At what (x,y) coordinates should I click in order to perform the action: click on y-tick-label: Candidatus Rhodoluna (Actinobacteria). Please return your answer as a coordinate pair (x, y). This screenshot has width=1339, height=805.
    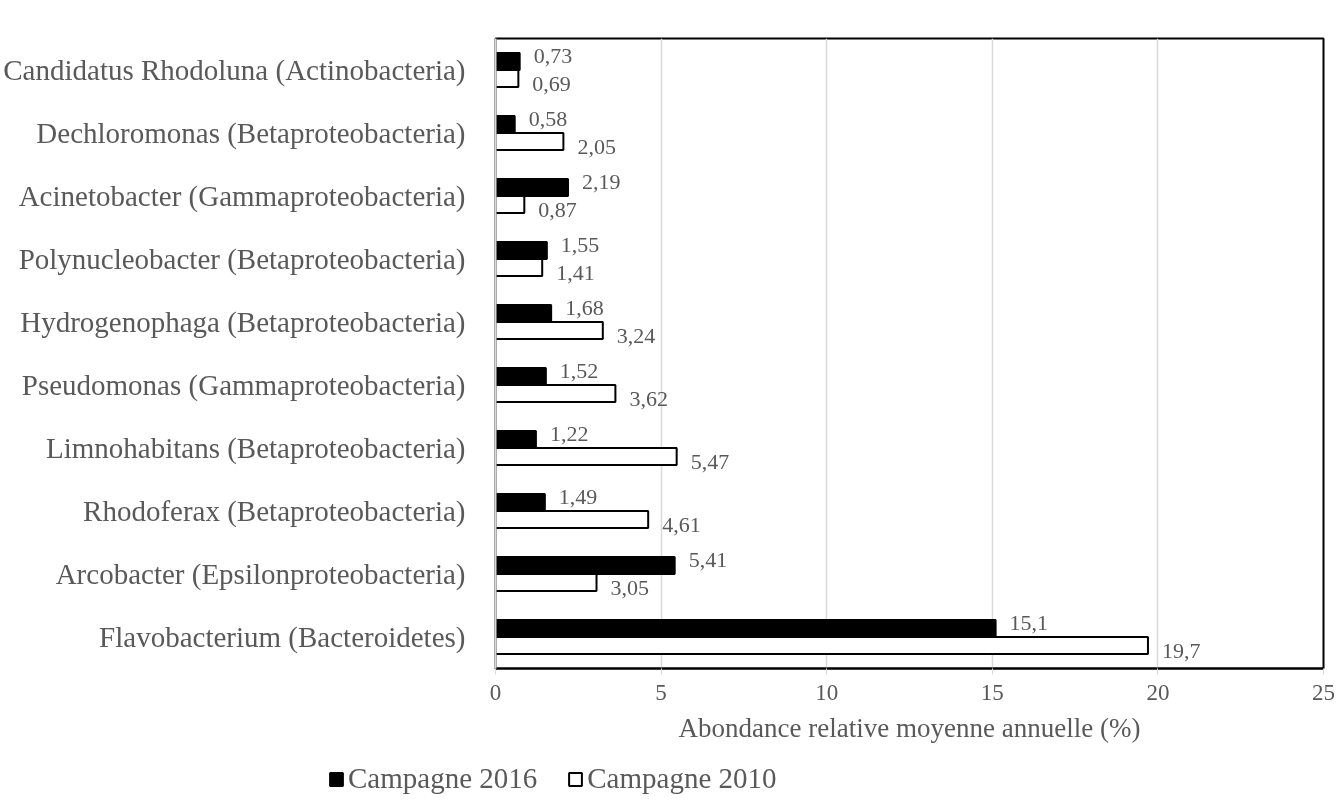
    Looking at the image, I should click on (234, 70).